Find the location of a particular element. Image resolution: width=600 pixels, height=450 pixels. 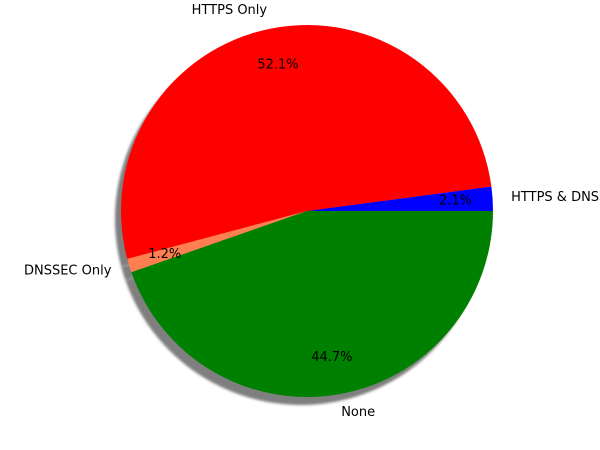

slice-percent-none: 44.7% is located at coordinates (331, 357).